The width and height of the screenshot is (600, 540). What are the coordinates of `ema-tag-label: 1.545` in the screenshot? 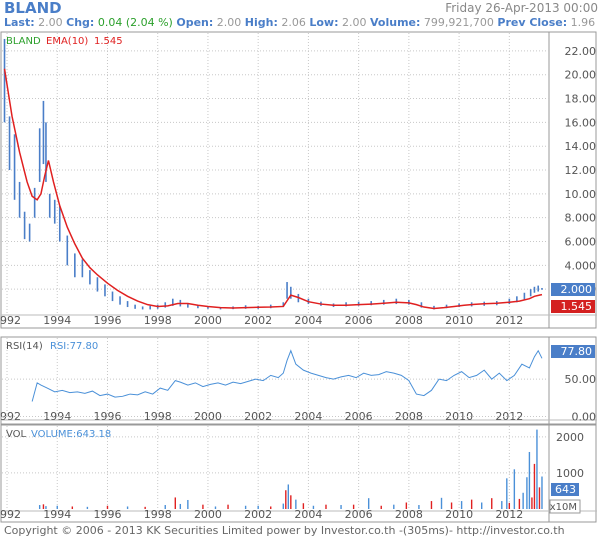 It's located at (577, 306).